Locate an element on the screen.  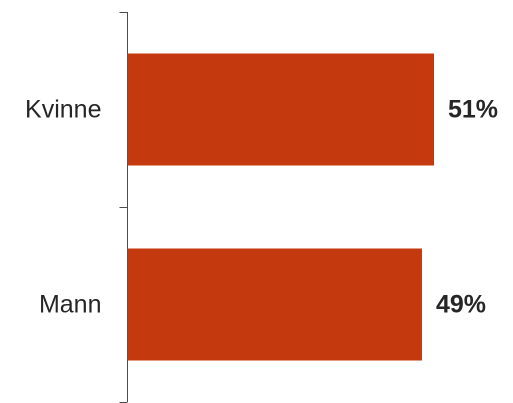
value-label-mann: 49% is located at coordinates (461, 305).